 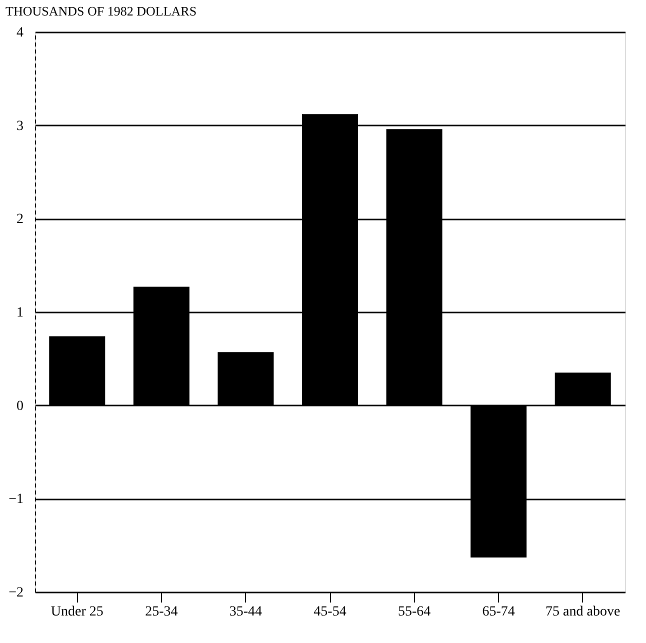 I want to click on x-tick-label: 35-44, so click(x=245, y=612).